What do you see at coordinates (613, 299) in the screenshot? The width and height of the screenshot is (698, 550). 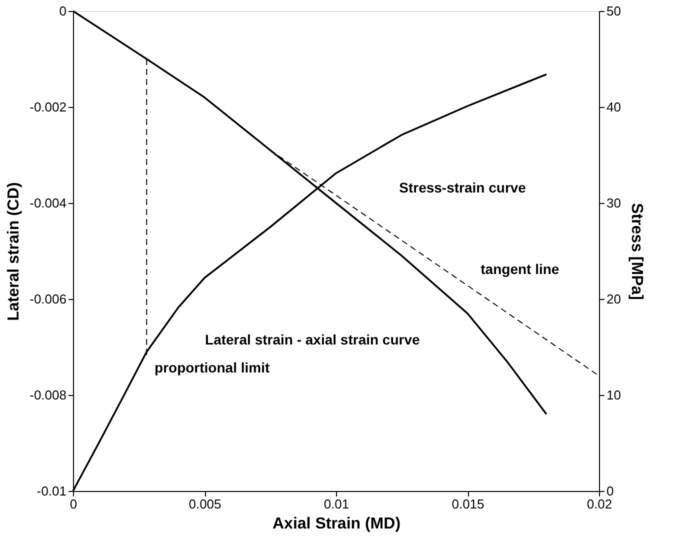 I see `y2-tick-label: 20` at bounding box center [613, 299].